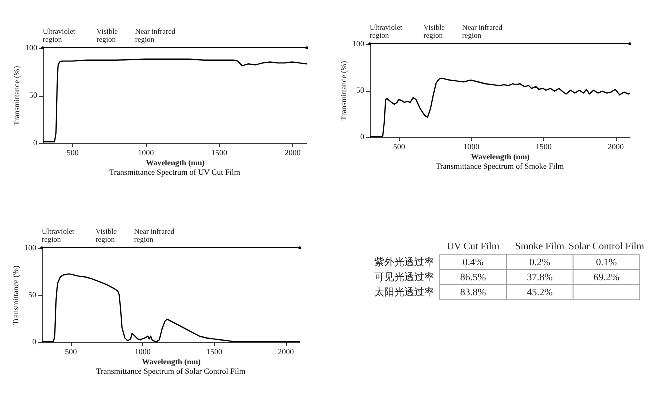 The image size is (672, 393). Describe the element at coordinates (500, 166) in the screenshot. I see `text: Transmittance Spectrum of Smoke Film` at that location.